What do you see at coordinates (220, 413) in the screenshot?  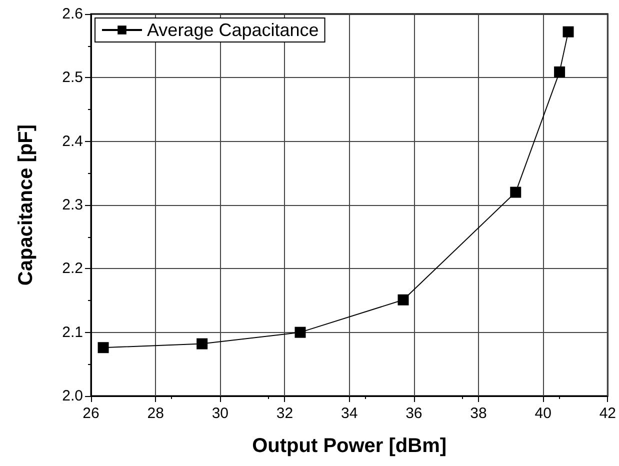 I see `x-tick-label: 30` at bounding box center [220, 413].